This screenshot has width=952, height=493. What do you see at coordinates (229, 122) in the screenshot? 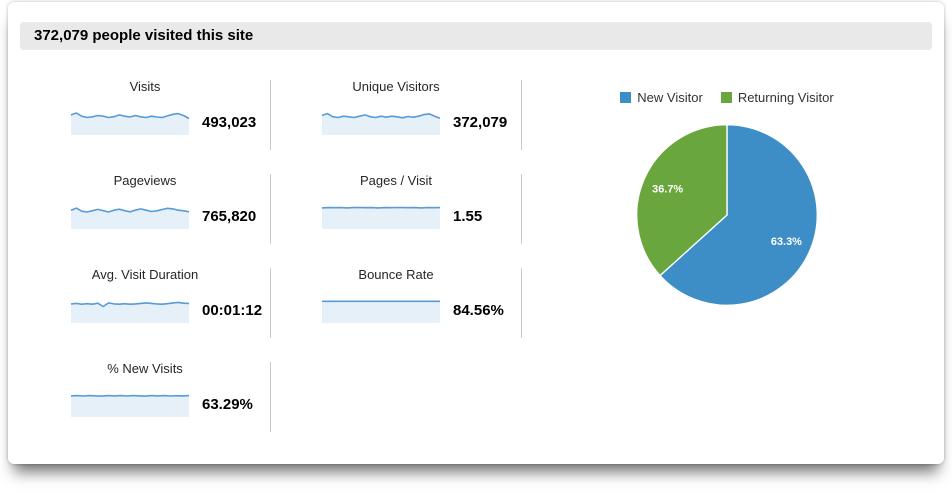
I see `metric-value: 493,023` at bounding box center [229, 122].